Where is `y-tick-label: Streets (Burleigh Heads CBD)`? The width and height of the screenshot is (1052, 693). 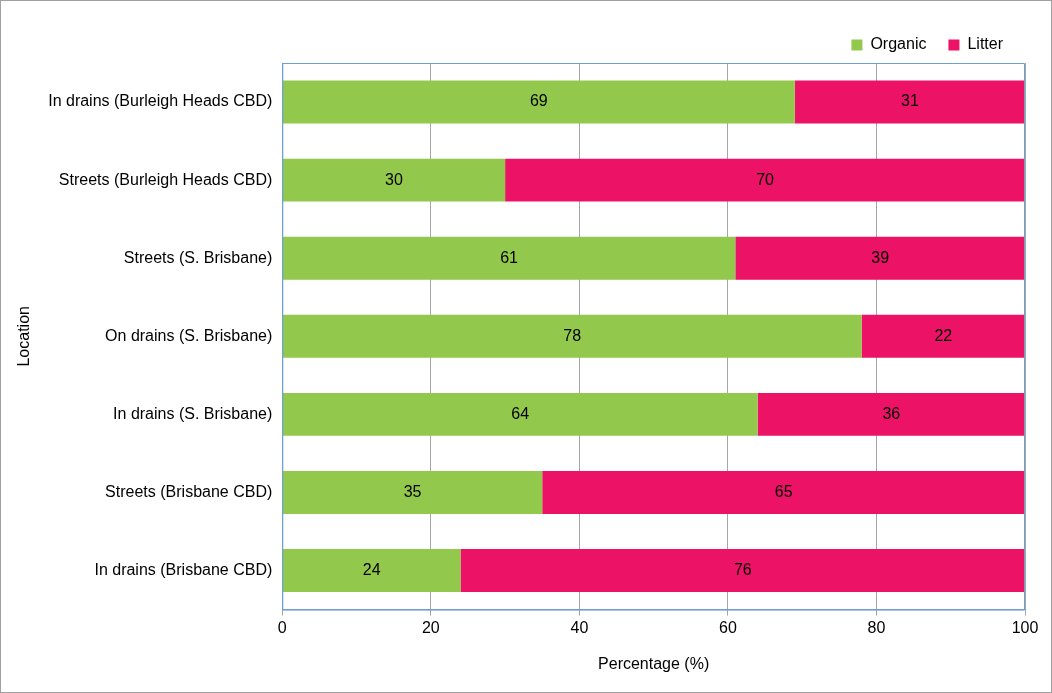
y-tick-label: Streets (Burleigh Heads CBD) is located at coordinates (165, 179).